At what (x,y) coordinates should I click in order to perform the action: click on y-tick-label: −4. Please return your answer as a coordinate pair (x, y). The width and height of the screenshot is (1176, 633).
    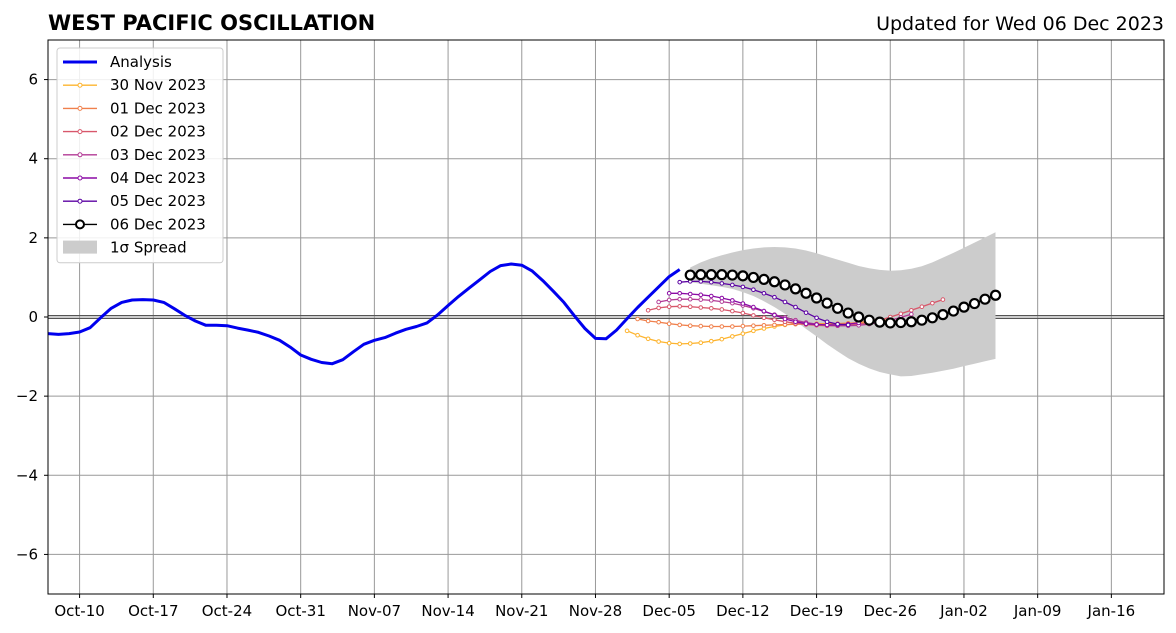
    Looking at the image, I should click on (27, 475).